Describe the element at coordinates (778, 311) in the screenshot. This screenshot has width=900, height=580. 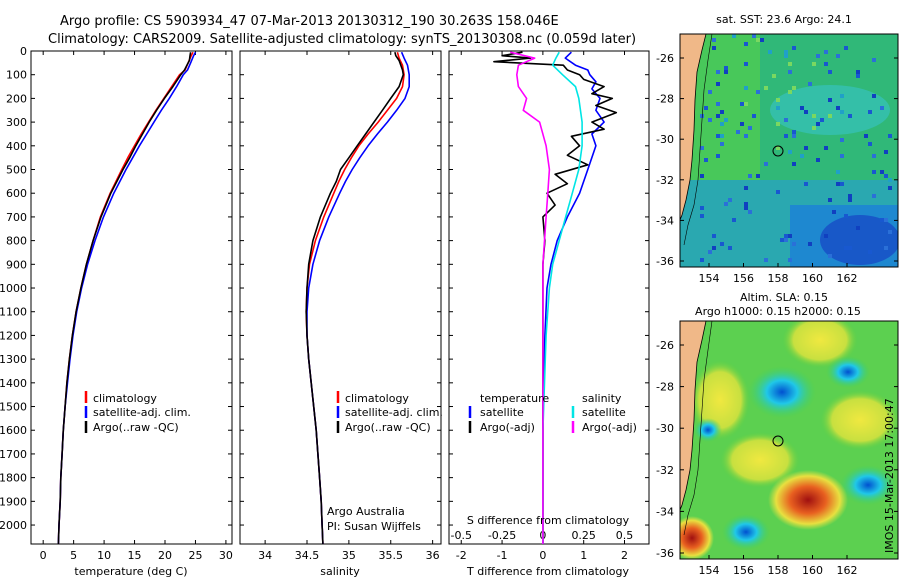
I see `sla-map-title-2: Argo h1000: 0.15 h2000: 0.15` at that location.